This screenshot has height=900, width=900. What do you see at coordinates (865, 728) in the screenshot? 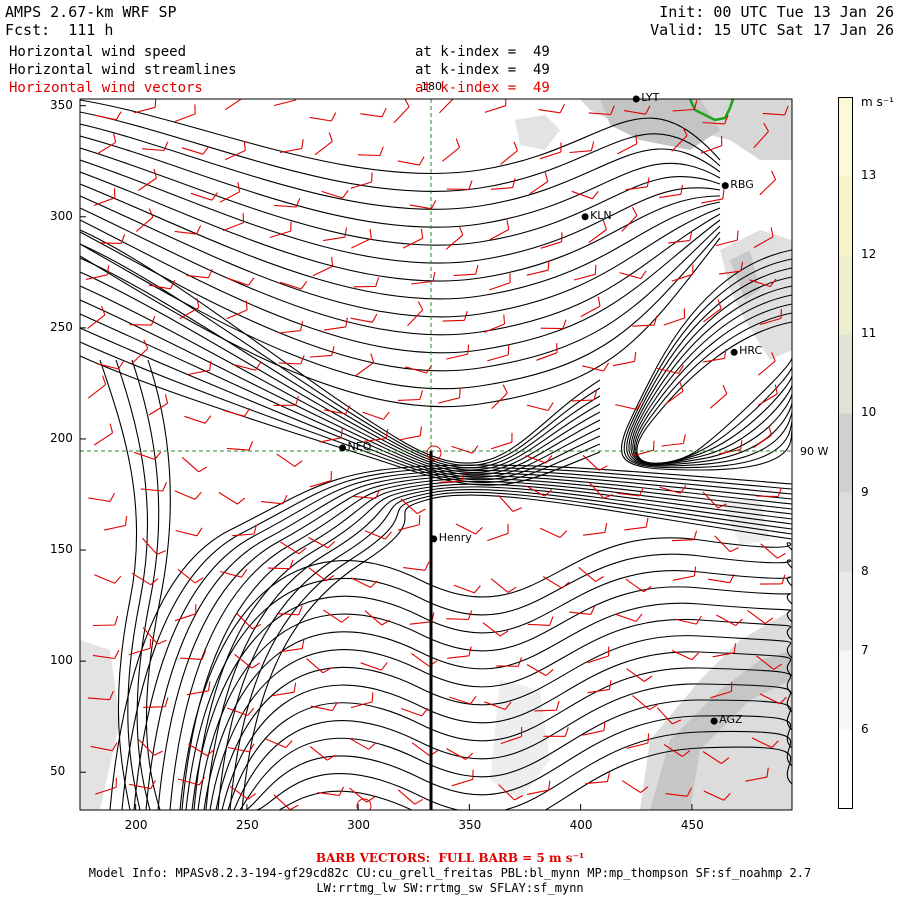
I see `colorbar-level-label: 6` at bounding box center [865, 728].